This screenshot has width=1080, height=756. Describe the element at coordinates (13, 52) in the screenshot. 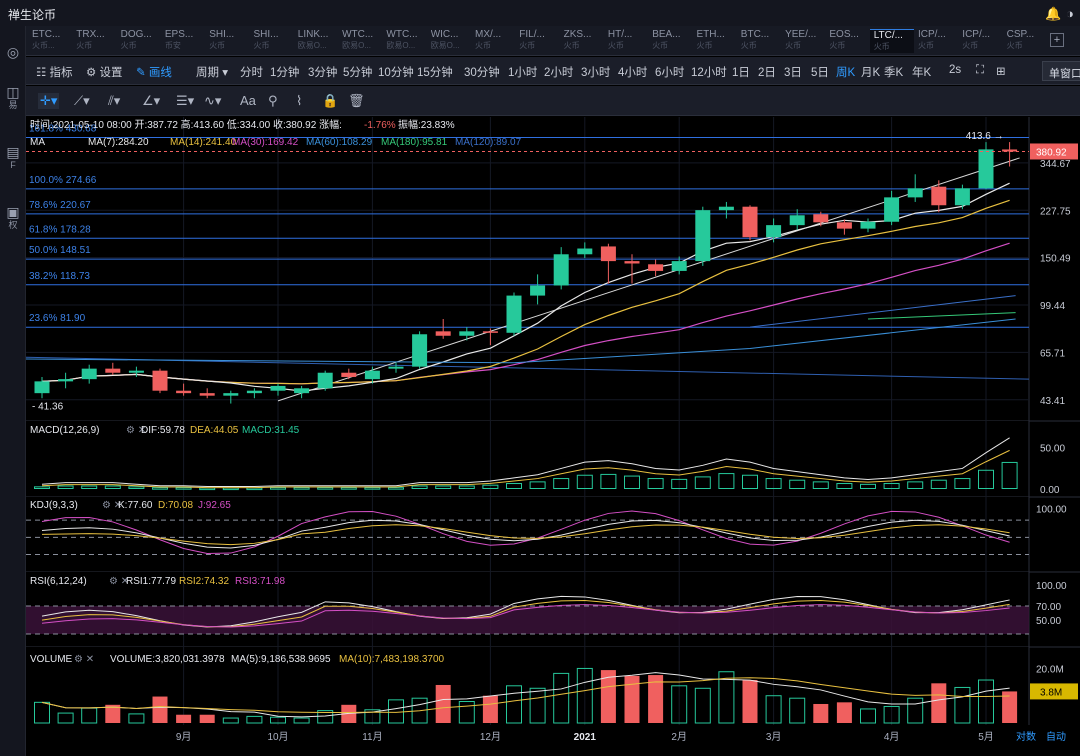

I see `sidebar-item-0: ◎` at that location.